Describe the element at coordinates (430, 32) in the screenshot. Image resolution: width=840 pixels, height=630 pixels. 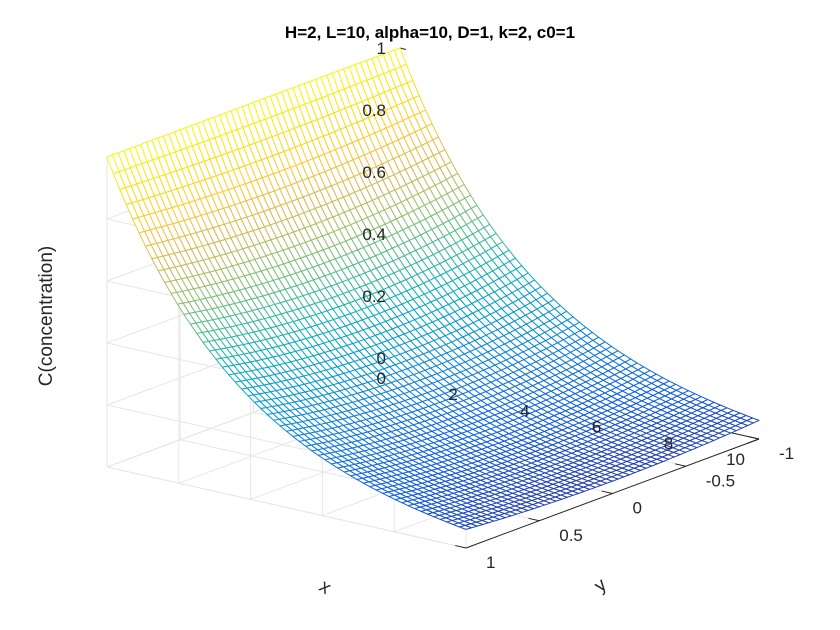
I see `chart-title: H=2, L=10, alpha=10, D=1, k=2, c0=1` at that location.